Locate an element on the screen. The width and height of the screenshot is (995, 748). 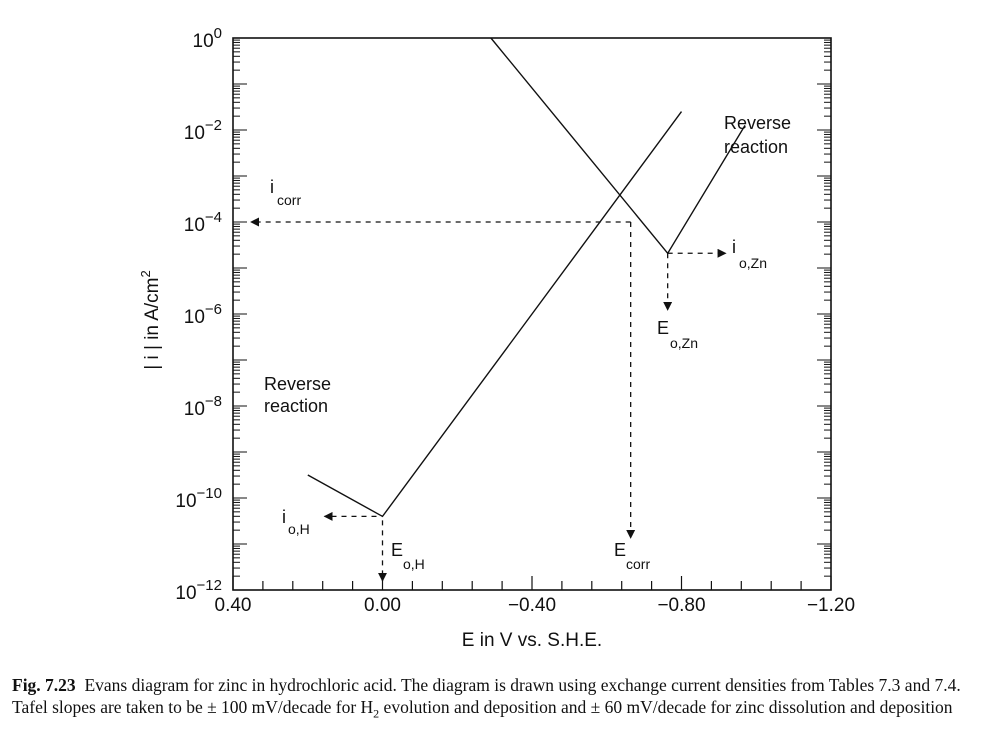
icorr-label: i is located at coordinates (272, 187).